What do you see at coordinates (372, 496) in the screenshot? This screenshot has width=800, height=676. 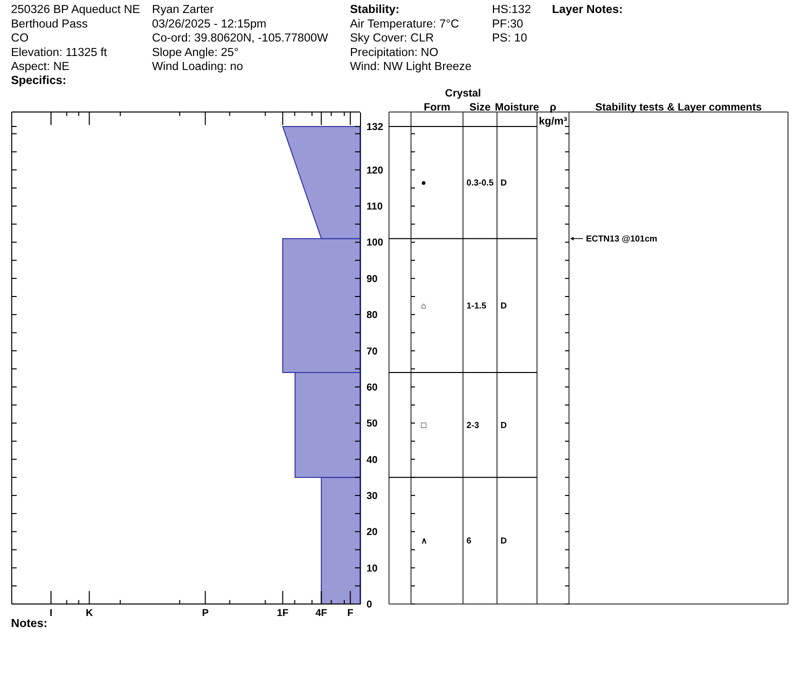 I see `y-tick-label: 30` at bounding box center [372, 496].